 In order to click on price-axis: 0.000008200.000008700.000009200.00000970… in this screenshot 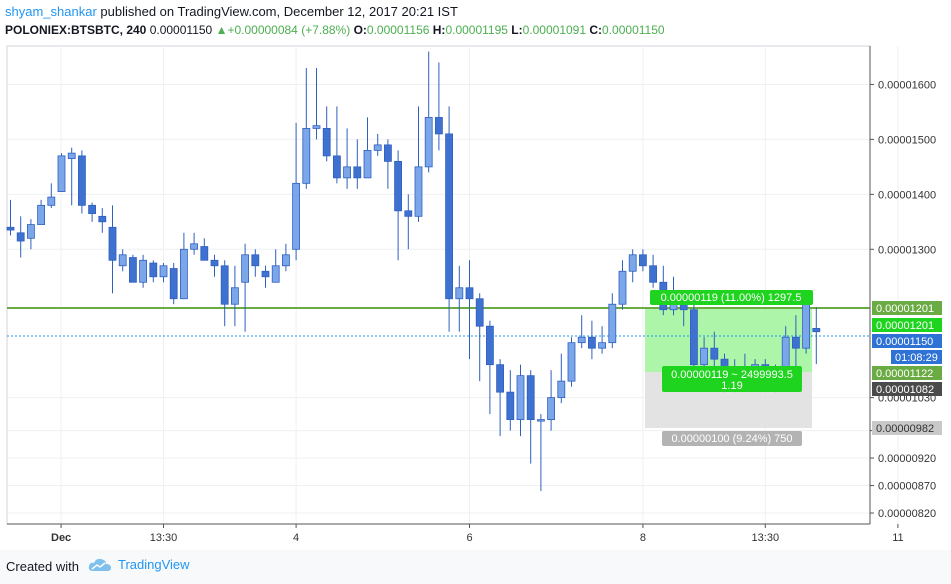, I will do `click(902, 285)`.